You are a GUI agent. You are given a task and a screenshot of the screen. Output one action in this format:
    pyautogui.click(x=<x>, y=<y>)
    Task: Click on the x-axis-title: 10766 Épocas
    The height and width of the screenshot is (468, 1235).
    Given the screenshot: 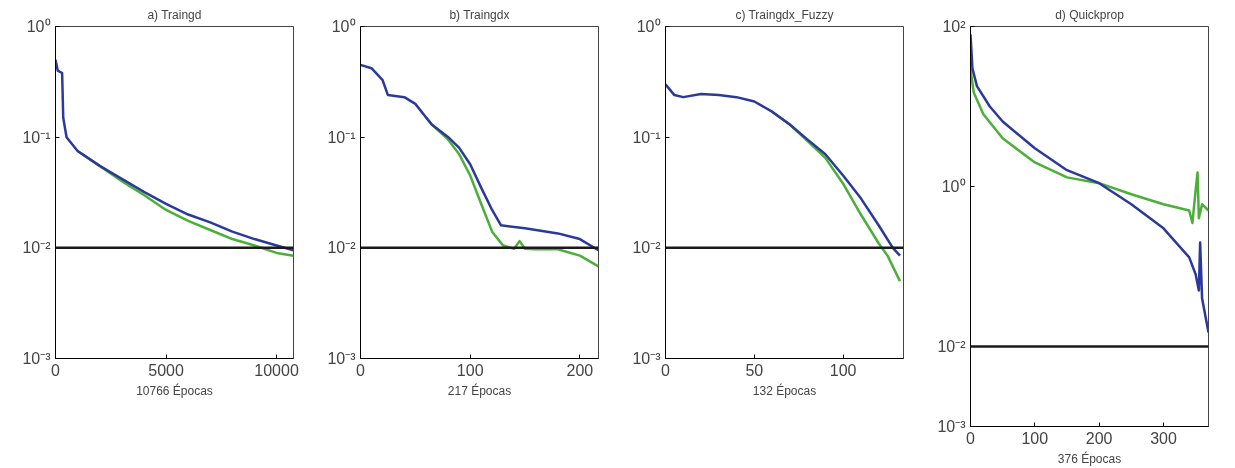 What is the action you would take?
    pyautogui.click(x=174, y=390)
    